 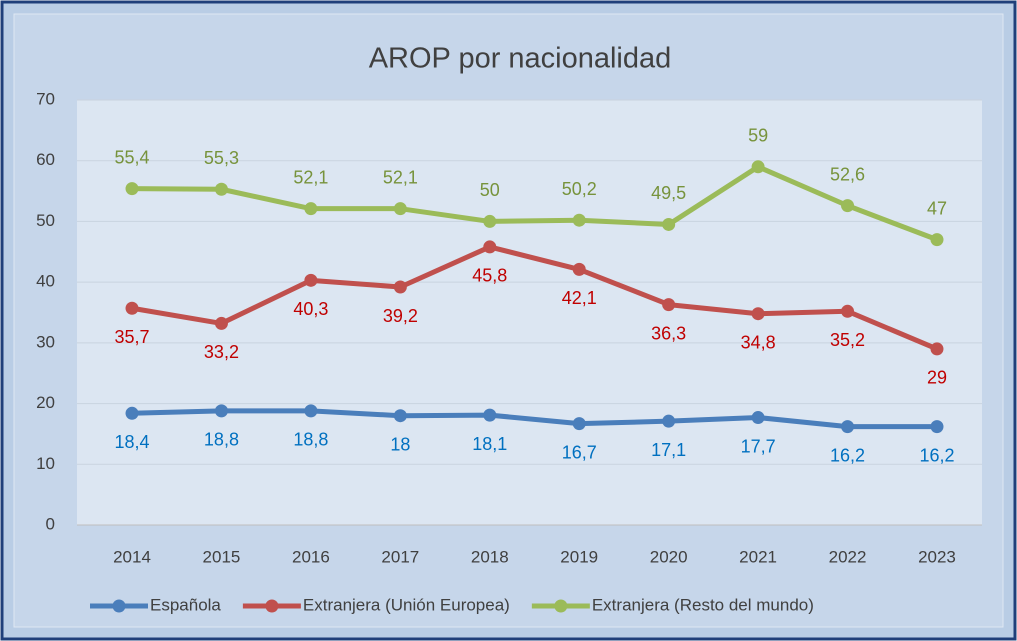 What do you see at coordinates (937, 208) in the screenshot?
I see `data-label: 47` at bounding box center [937, 208].